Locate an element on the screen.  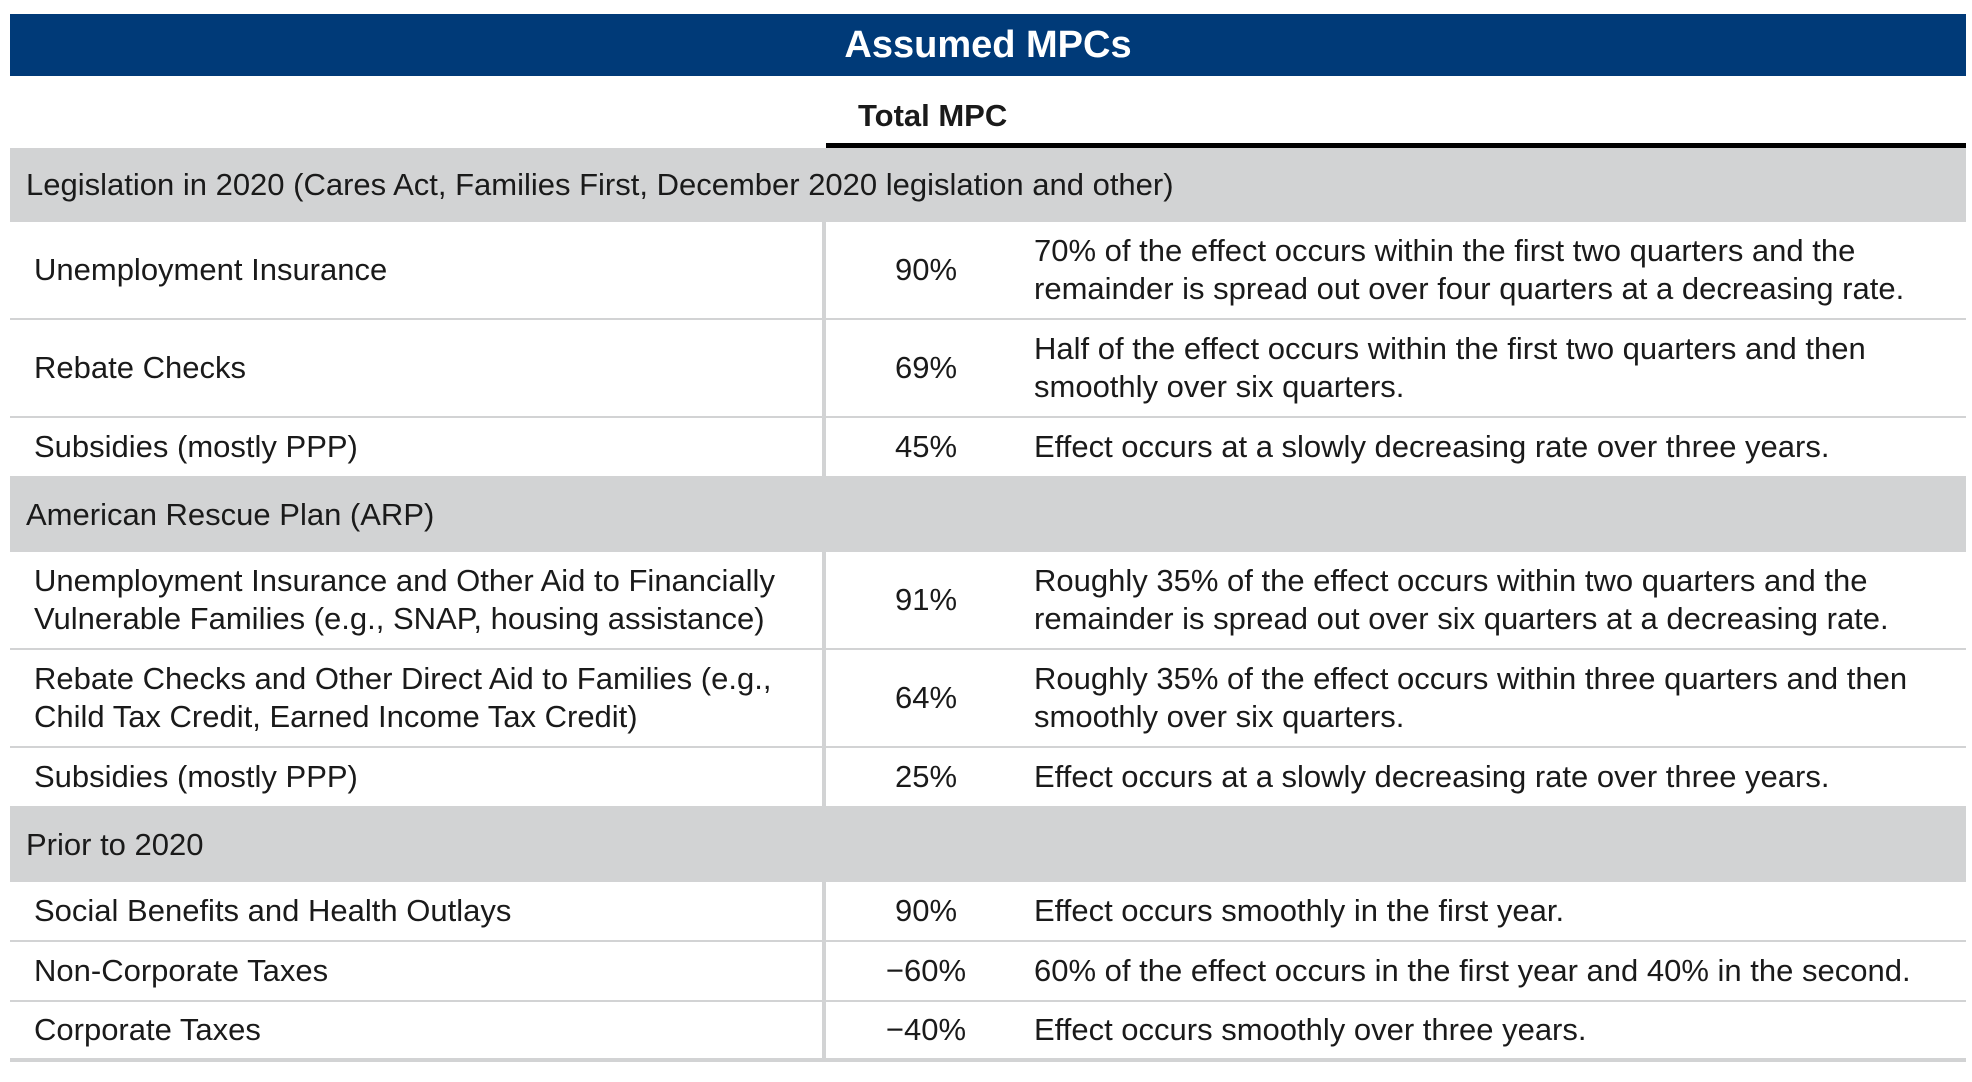
row-label: Social Benefits and Health Outlays is located at coordinates (418, 911).